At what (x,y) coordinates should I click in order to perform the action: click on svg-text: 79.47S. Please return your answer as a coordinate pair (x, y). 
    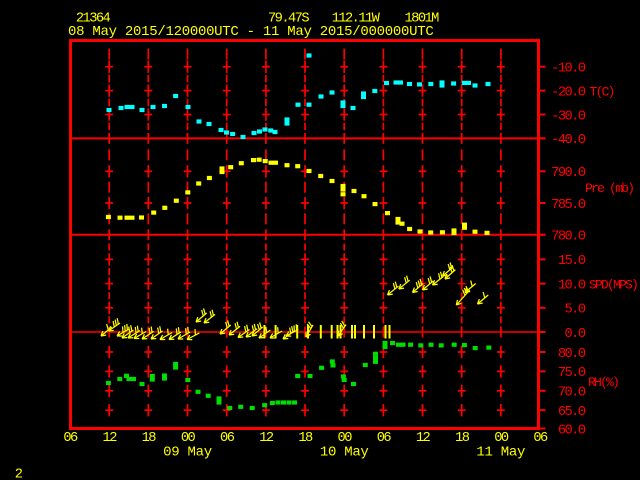
    Looking at the image, I should click on (288, 19).